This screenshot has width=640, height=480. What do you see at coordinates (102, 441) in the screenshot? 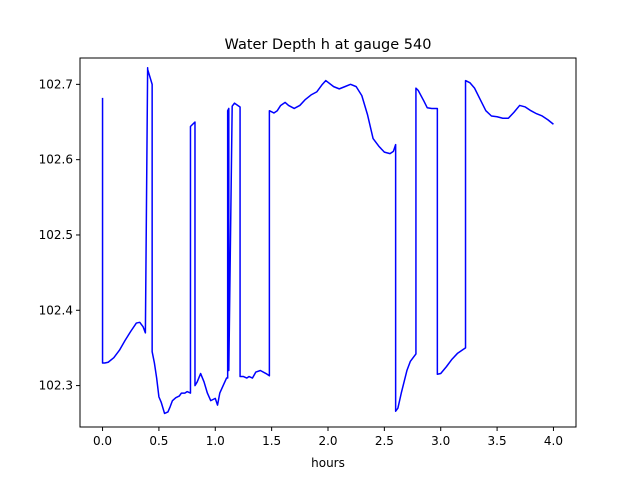
I see `x-tick-label: 0.0` at bounding box center [102, 441].